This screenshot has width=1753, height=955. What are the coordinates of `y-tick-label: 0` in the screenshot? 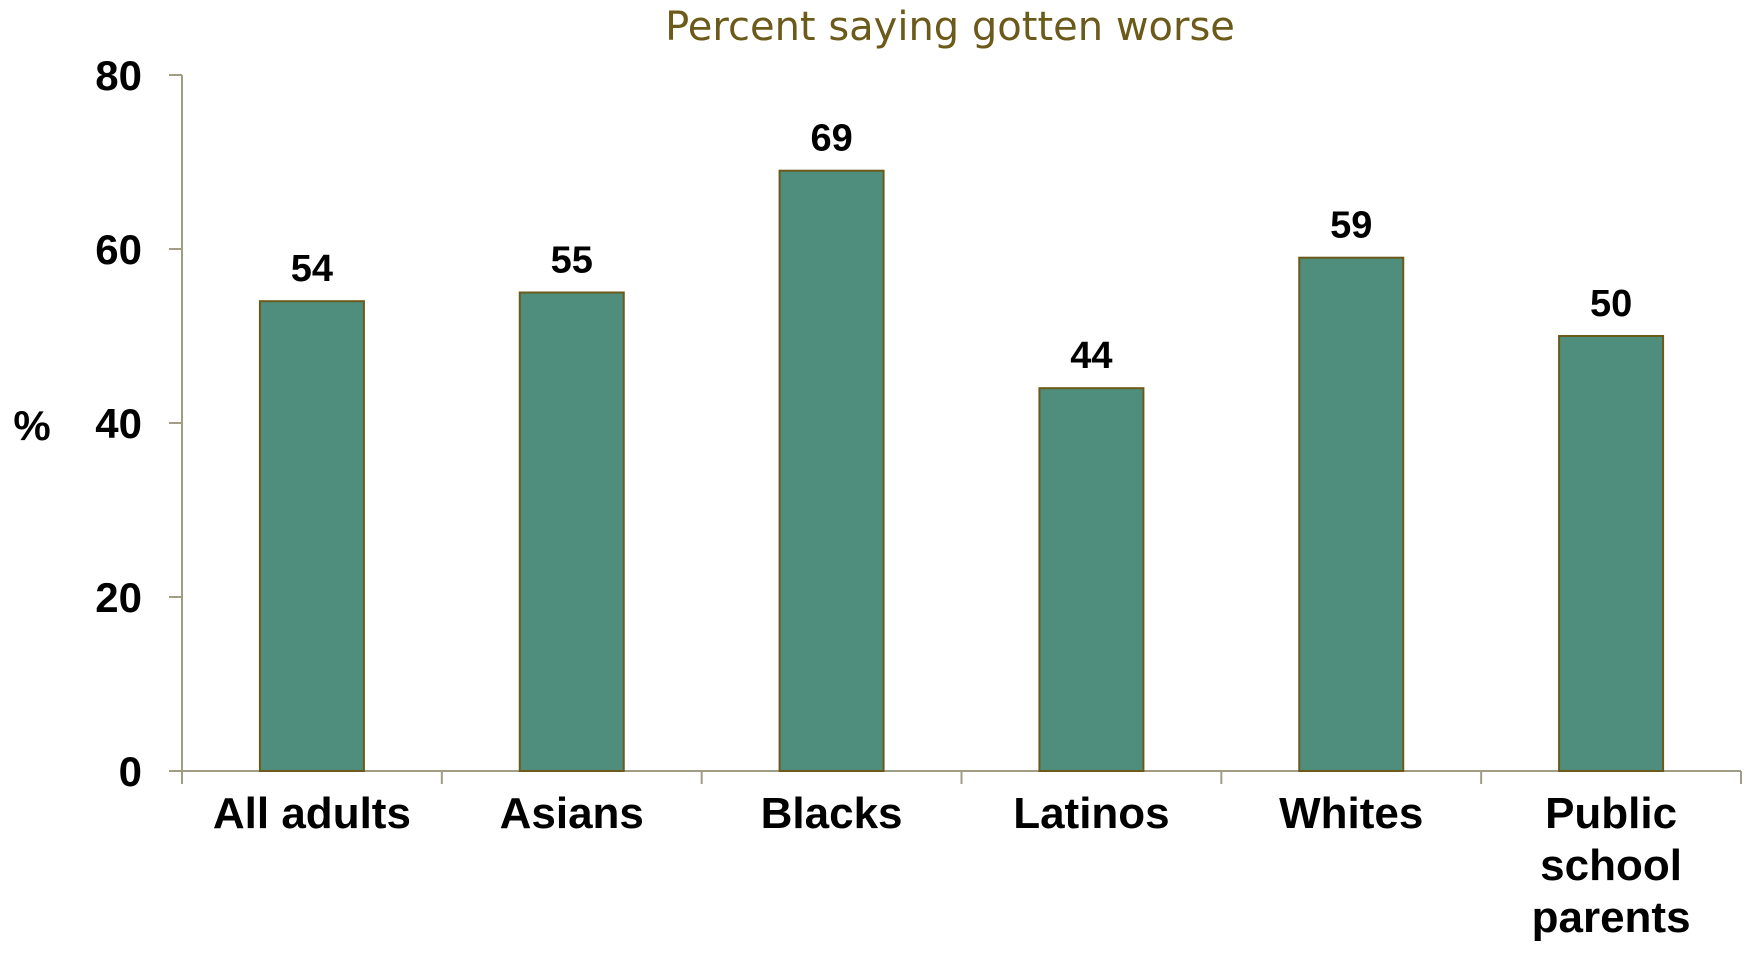 It's located at (130, 771).